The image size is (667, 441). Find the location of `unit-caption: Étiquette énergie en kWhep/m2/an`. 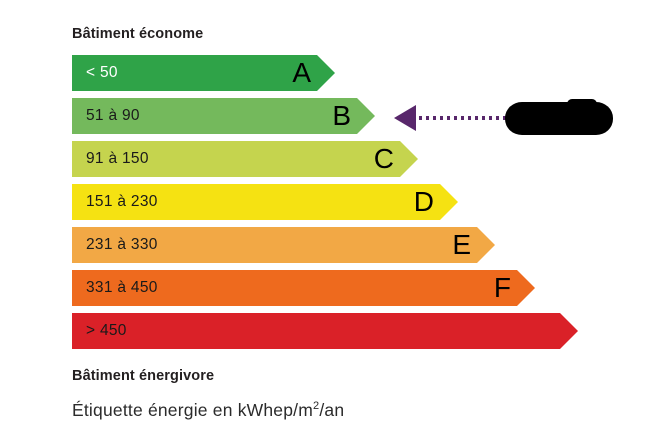

unit-caption: Étiquette énergie en kWhep/m2/an is located at coordinates (208, 410).